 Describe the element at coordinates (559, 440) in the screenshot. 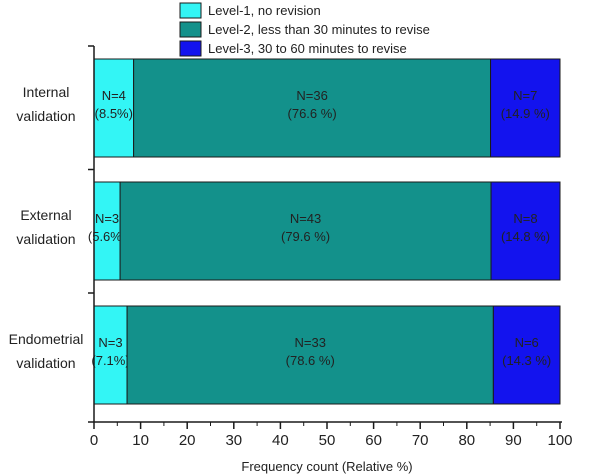

I see `x-tick-label: 100` at that location.